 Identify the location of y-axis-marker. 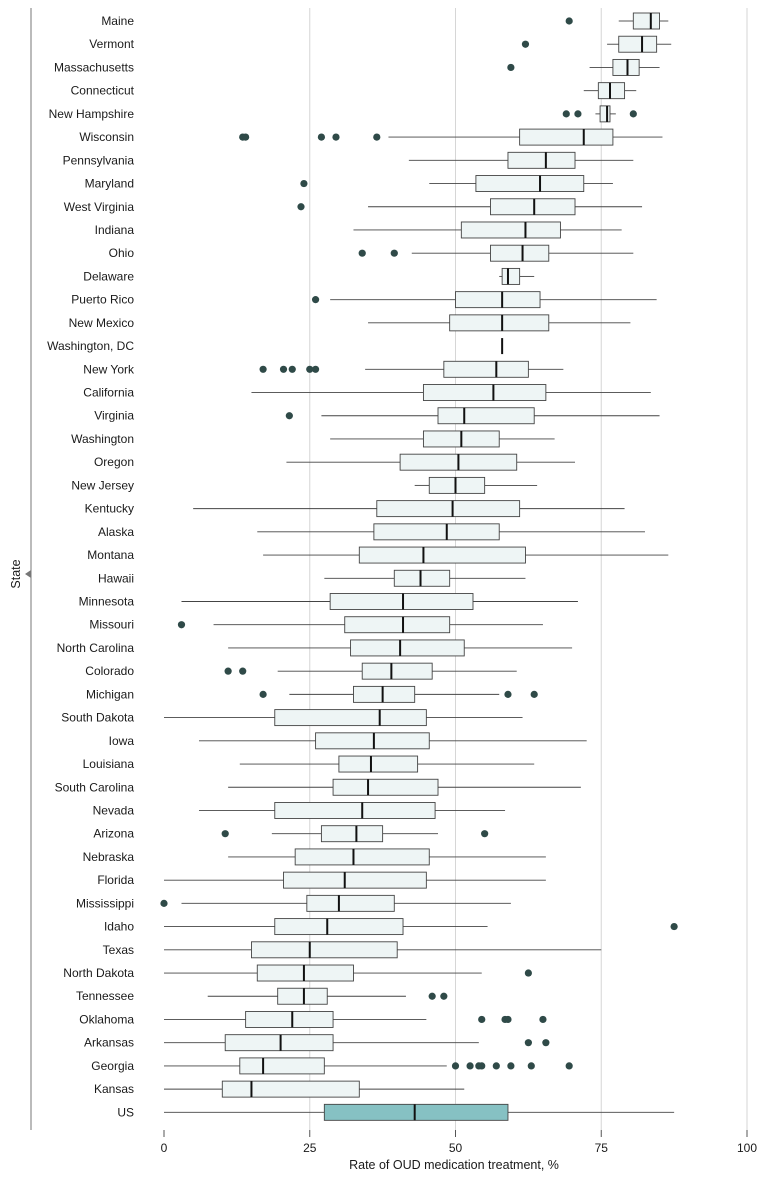
(28, 574).